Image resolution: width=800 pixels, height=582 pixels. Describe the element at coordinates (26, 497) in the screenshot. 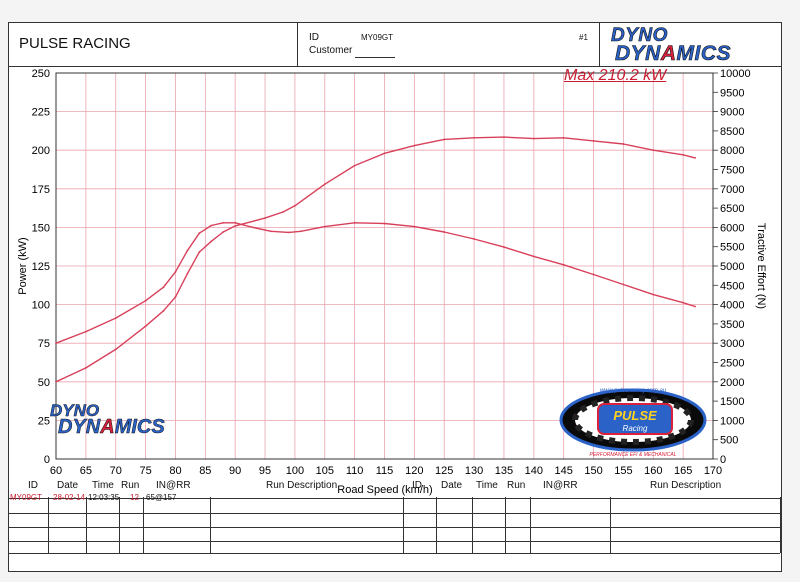

I see `cell-id: MY09GT` at that location.